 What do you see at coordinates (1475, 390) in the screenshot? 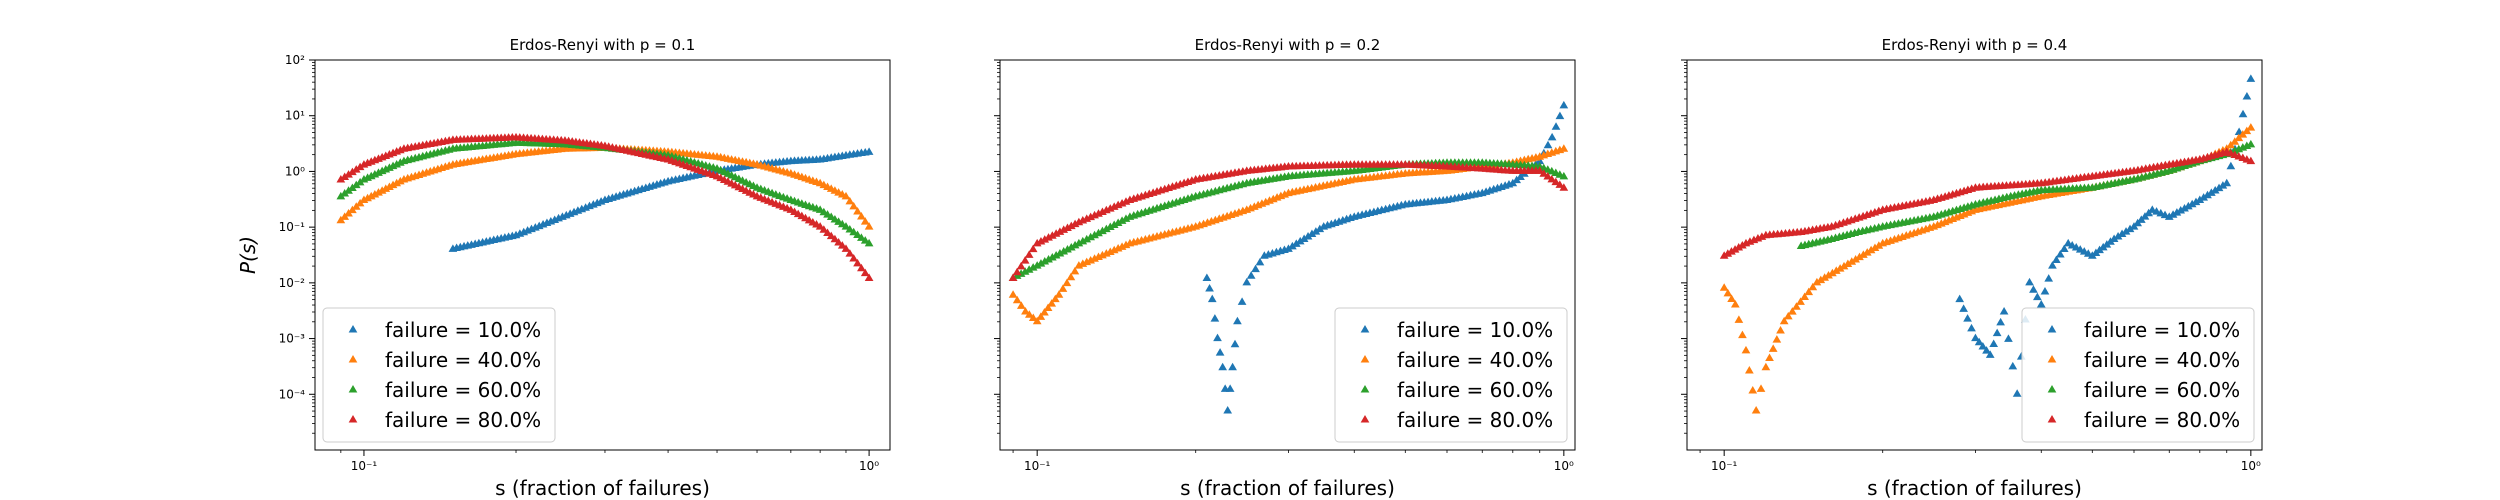
I see `legend-label: failure = 60.0%` at bounding box center [1475, 390].